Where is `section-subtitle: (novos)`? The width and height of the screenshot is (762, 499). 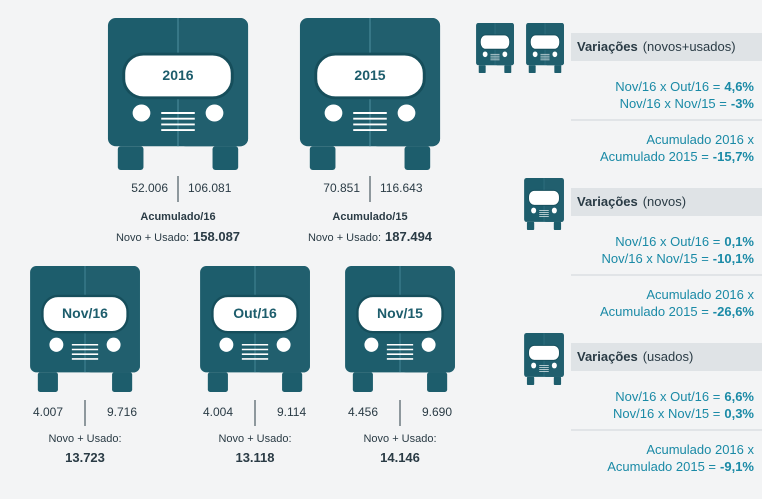
section-subtitle: (novos) is located at coordinates (664, 201).